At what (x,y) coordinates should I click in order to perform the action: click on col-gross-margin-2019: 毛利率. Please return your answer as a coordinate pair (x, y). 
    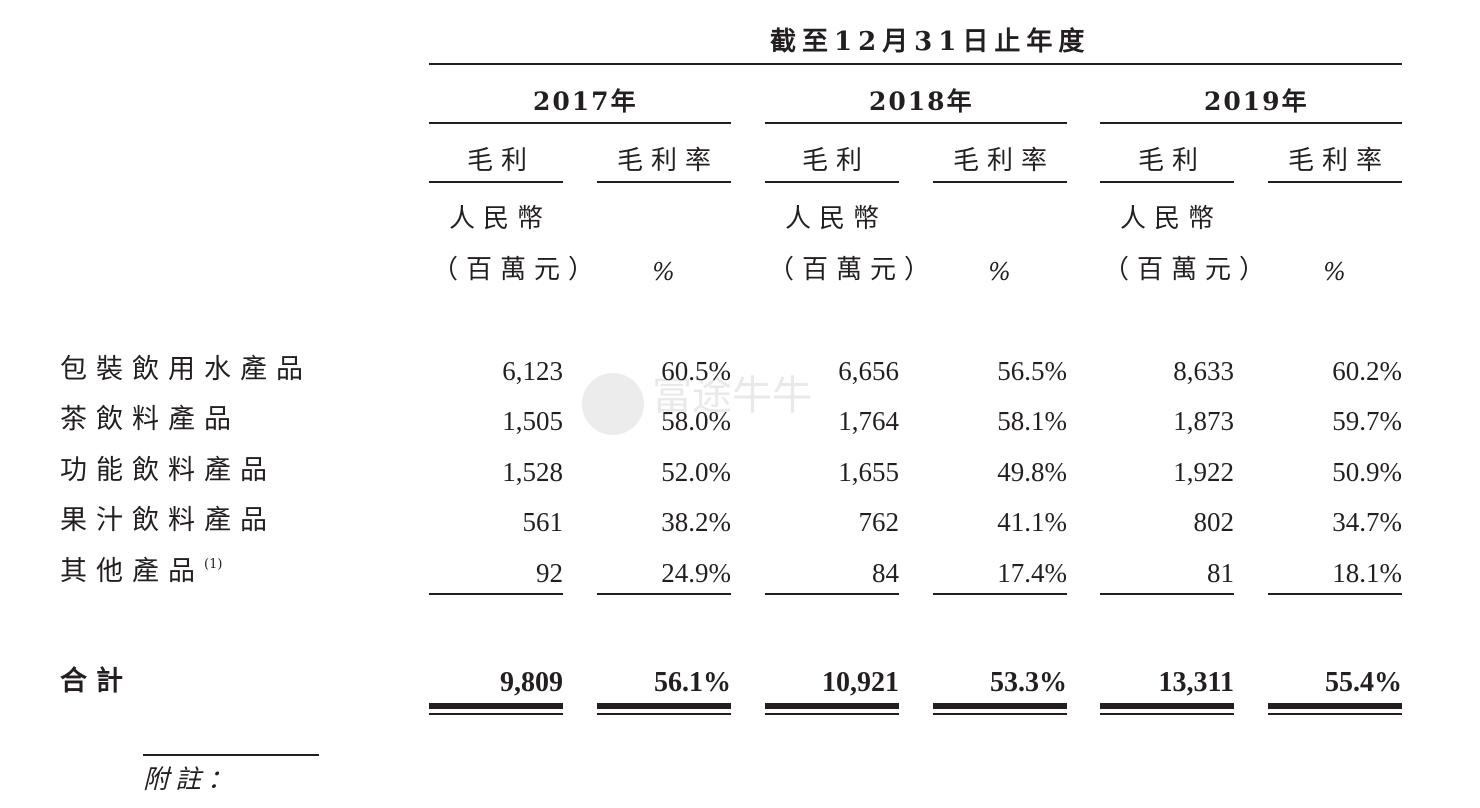
    Looking at the image, I should click on (1339, 161).